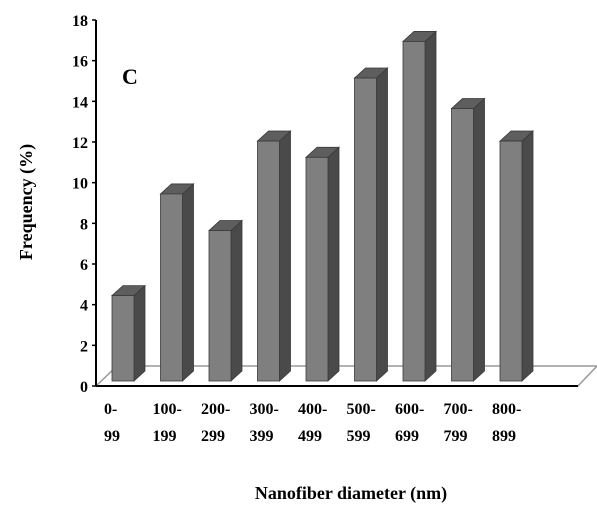  What do you see at coordinates (264, 409) in the screenshot?
I see `x-tick-label-top: 300-` at bounding box center [264, 409].